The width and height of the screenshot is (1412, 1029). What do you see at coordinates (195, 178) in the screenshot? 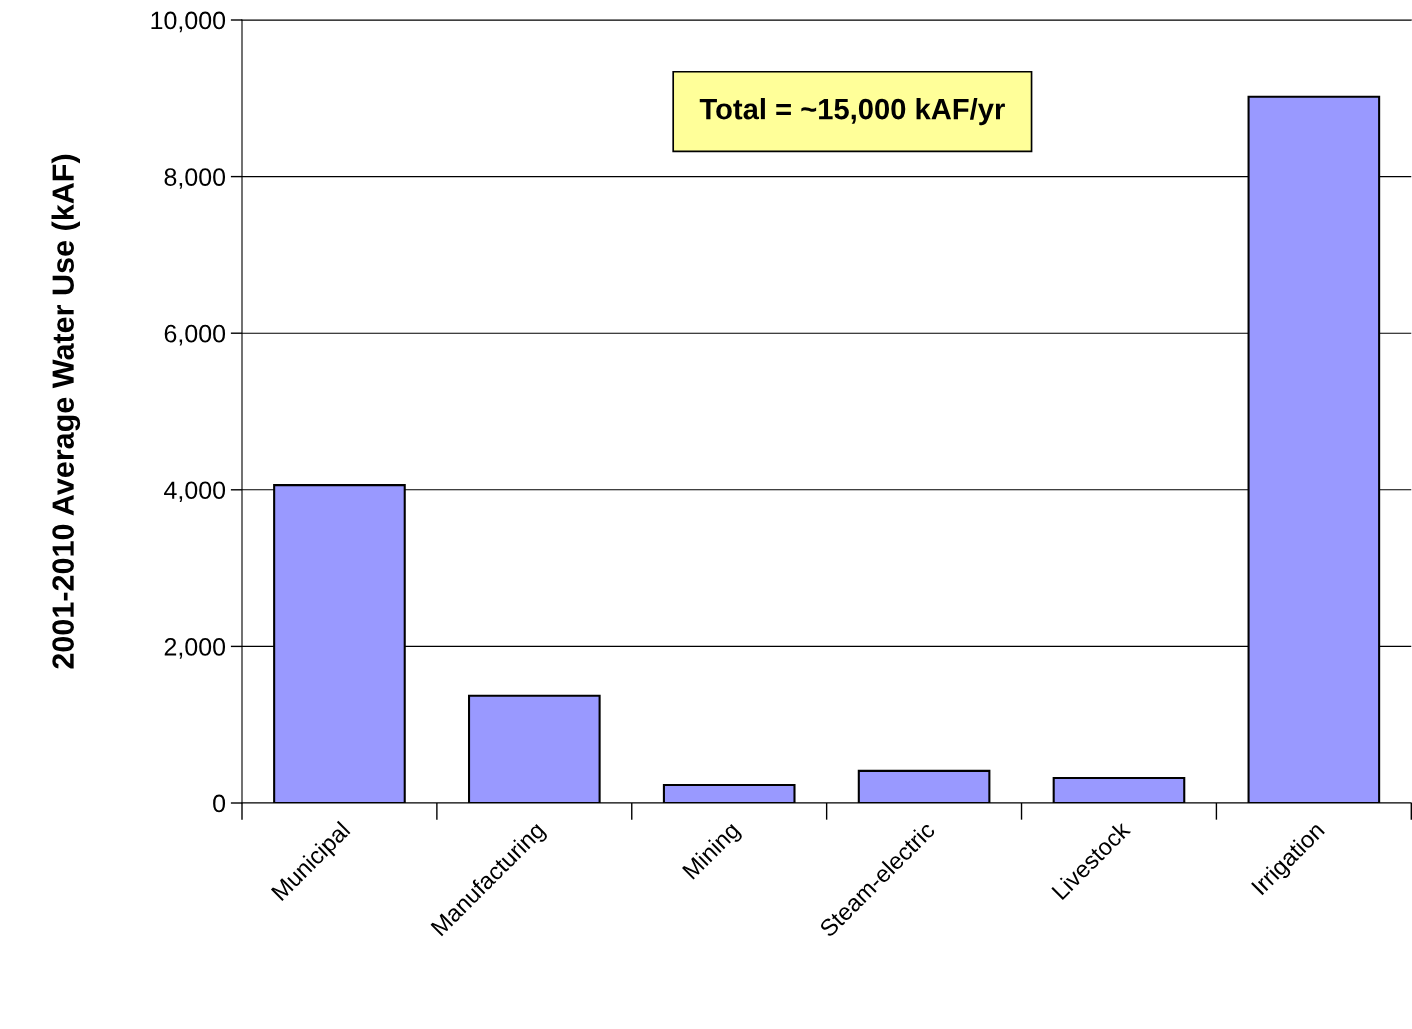
I see `y-tick-label: 8,000` at bounding box center [195, 178].